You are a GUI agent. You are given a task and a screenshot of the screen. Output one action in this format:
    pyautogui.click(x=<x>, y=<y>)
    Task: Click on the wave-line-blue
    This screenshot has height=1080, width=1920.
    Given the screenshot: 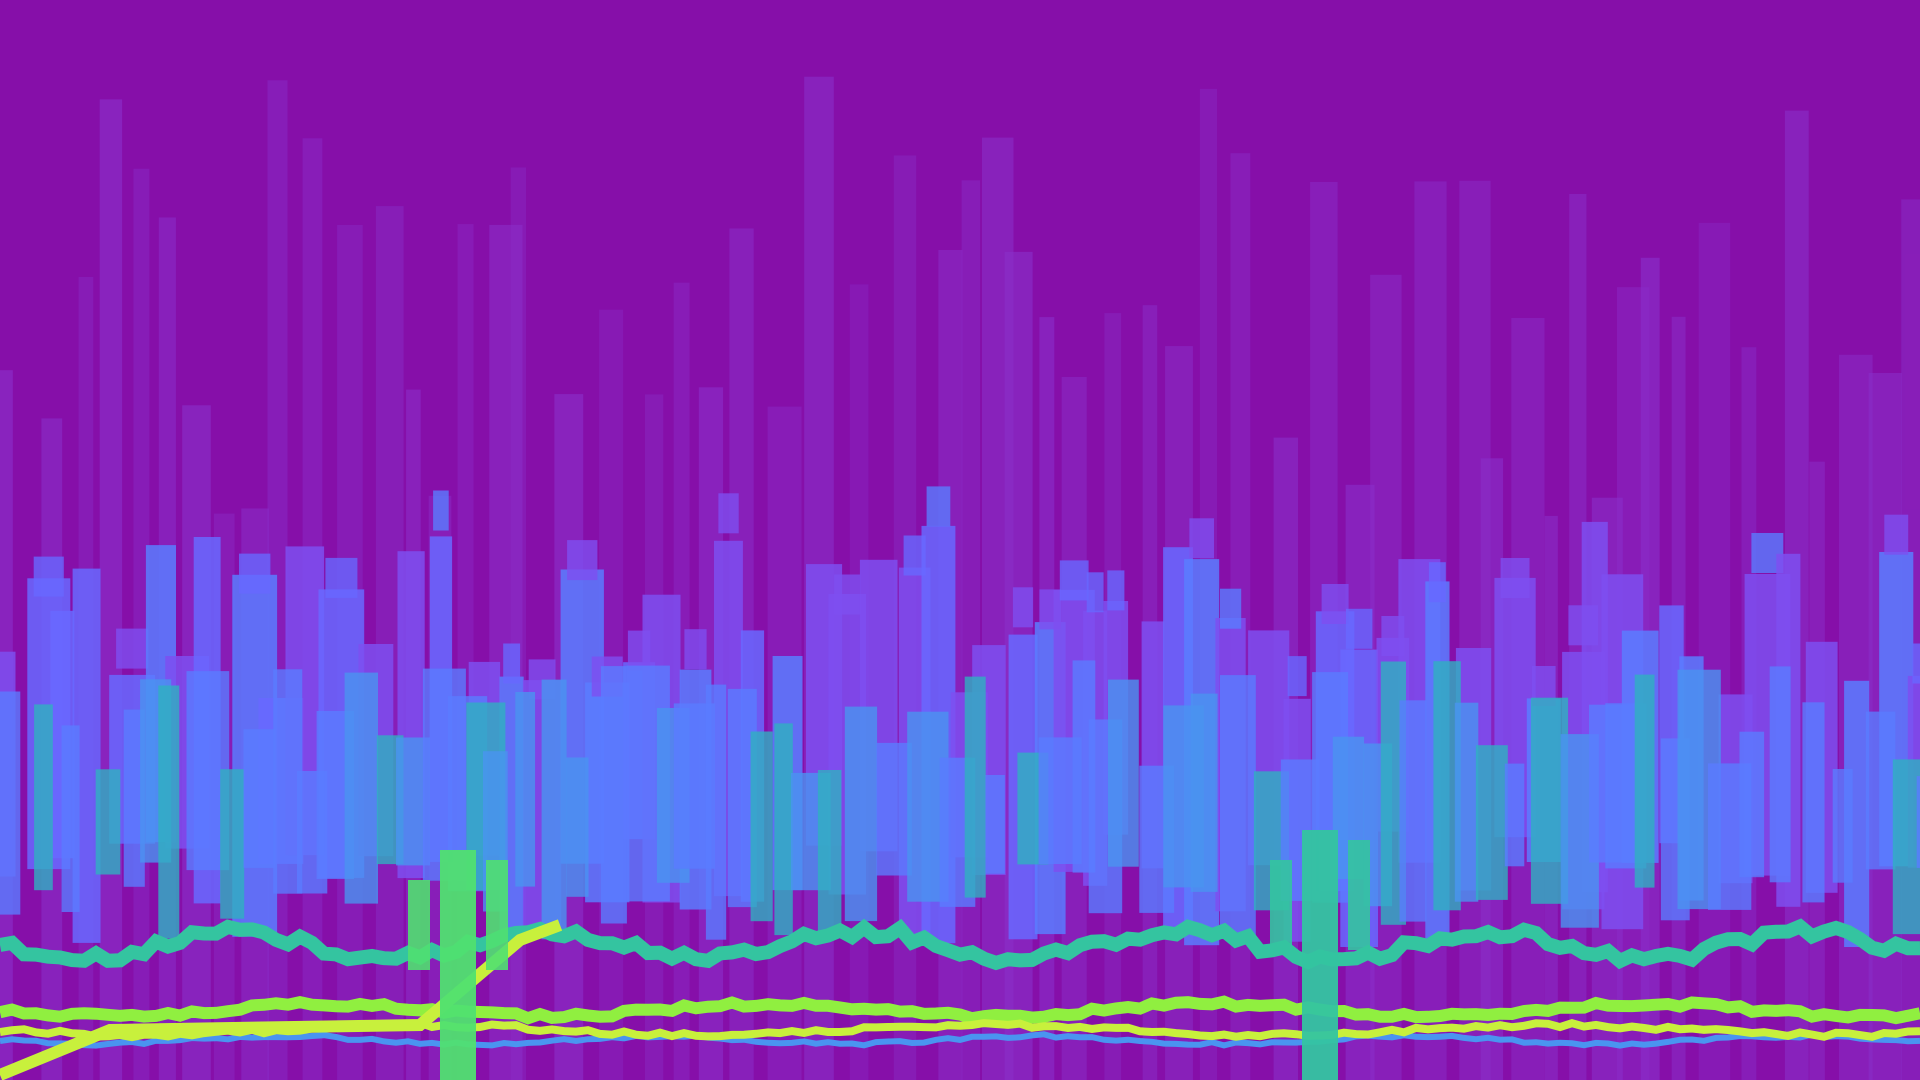 What is the action you would take?
    pyautogui.click(x=960, y=1040)
    